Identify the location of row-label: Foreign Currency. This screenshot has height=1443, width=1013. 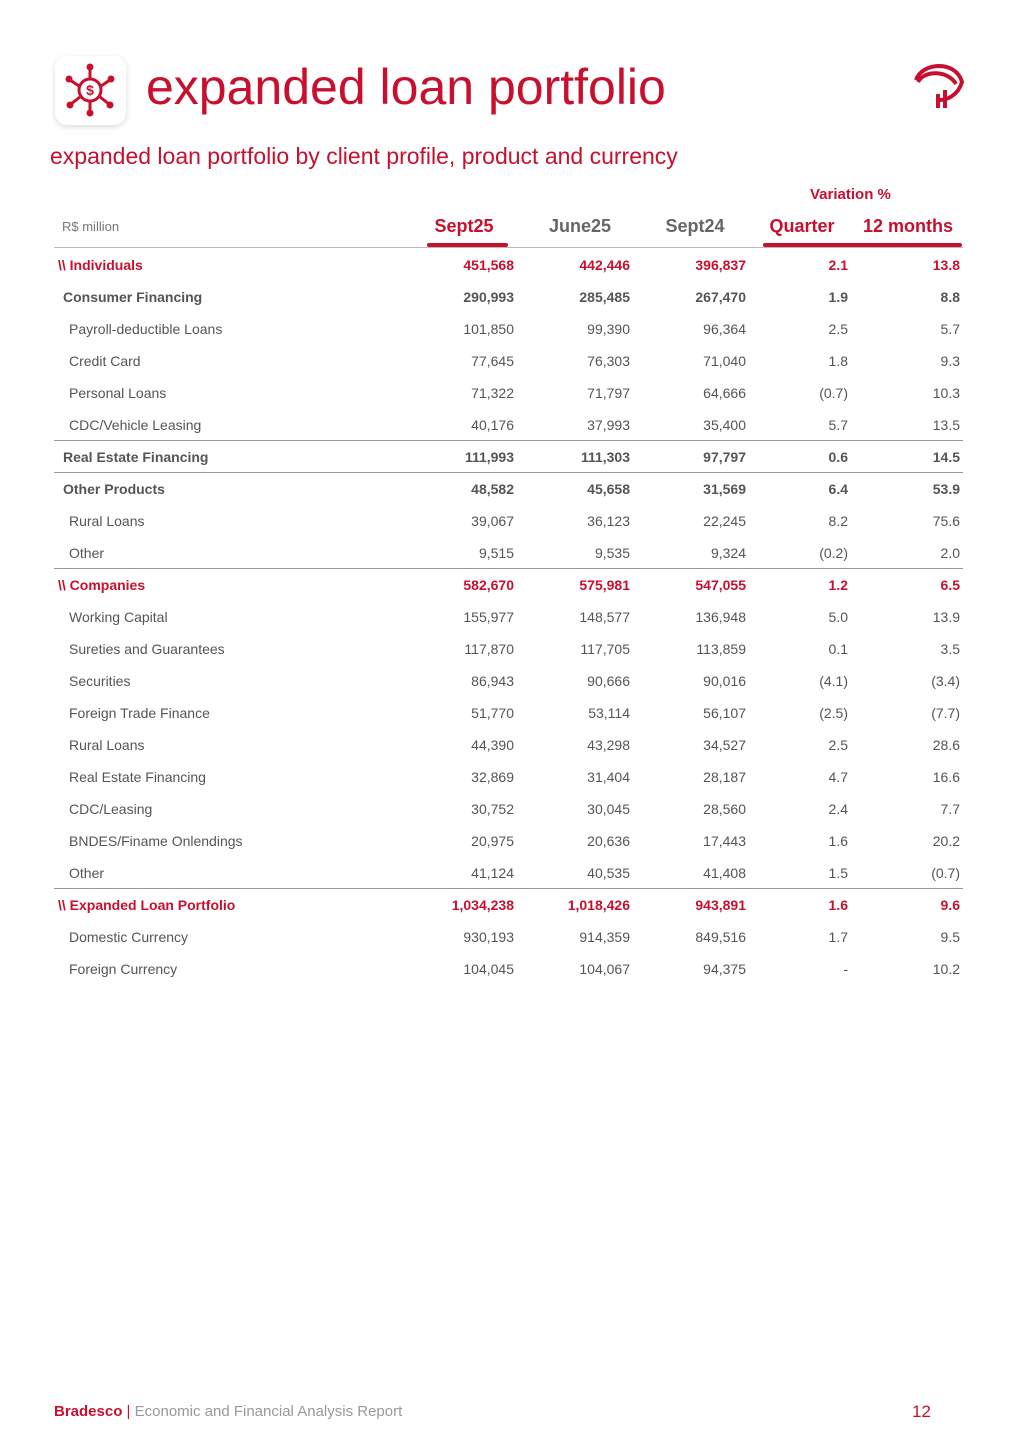
(123, 969).